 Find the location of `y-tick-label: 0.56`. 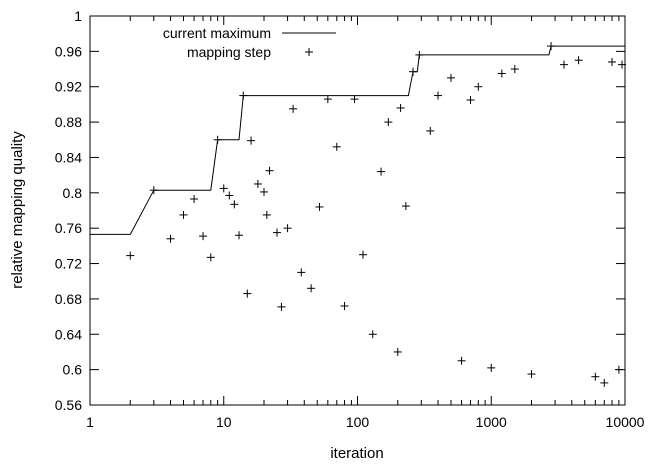

y-tick-label: 0.56 is located at coordinates (68, 405).